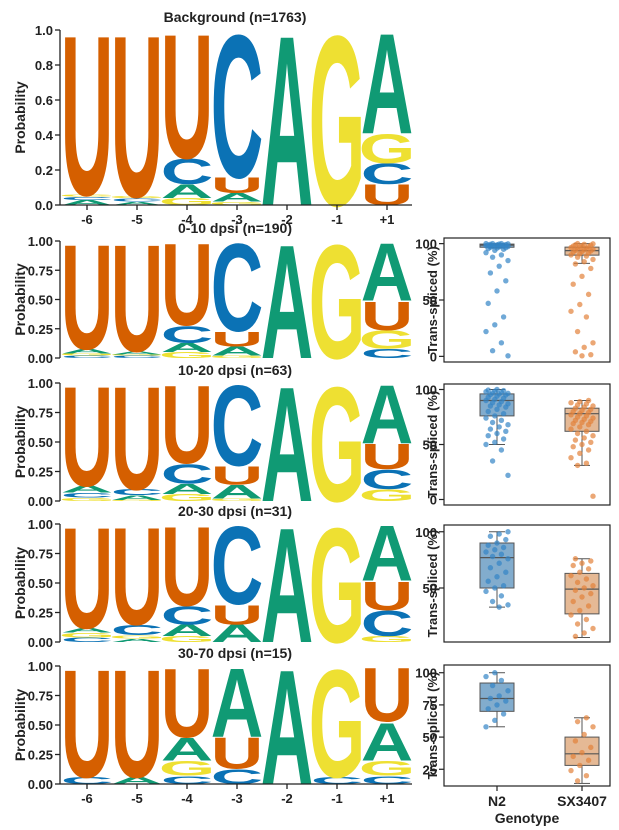  What do you see at coordinates (582, 801) in the screenshot?
I see `x-tick-label: SX3407` at bounding box center [582, 801].